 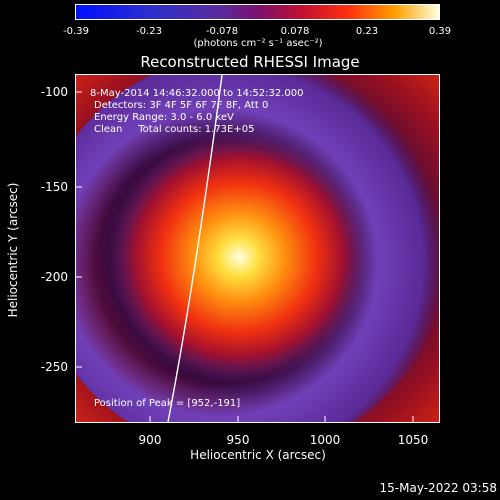 What do you see at coordinates (195, 248) in the screenshot?
I see `solar-limb-line` at bounding box center [195, 248].